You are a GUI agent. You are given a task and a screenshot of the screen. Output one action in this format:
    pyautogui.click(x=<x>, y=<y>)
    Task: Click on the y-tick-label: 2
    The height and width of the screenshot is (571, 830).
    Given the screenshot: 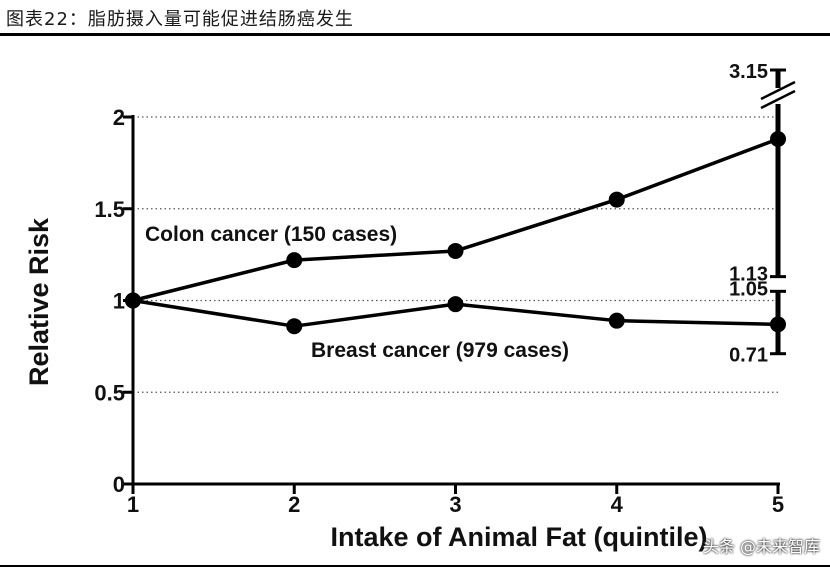 What is the action you would take?
    pyautogui.click(x=119, y=117)
    